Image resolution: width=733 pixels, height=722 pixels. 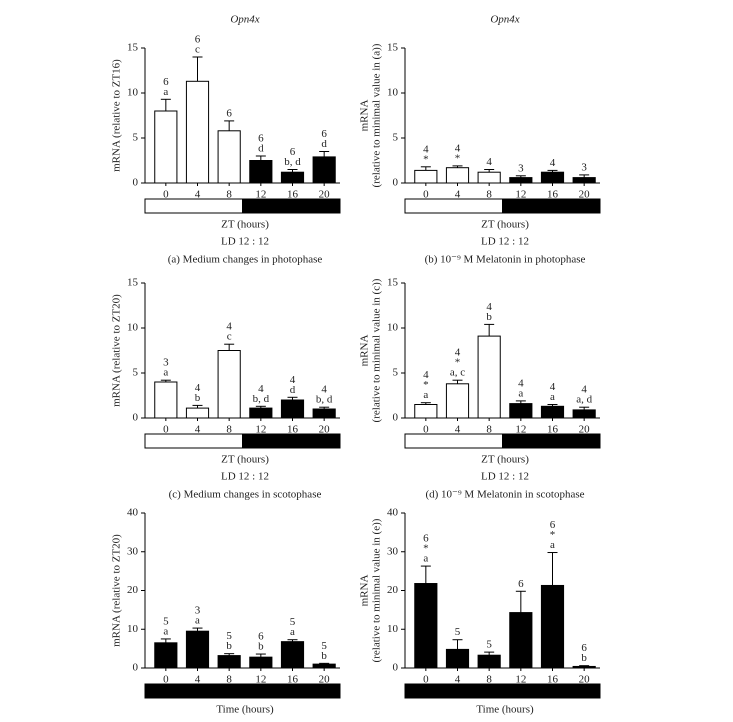 What do you see at coordinates (245, 260) in the screenshot?
I see `caption: (a) Medium changes in photophase` at bounding box center [245, 260].